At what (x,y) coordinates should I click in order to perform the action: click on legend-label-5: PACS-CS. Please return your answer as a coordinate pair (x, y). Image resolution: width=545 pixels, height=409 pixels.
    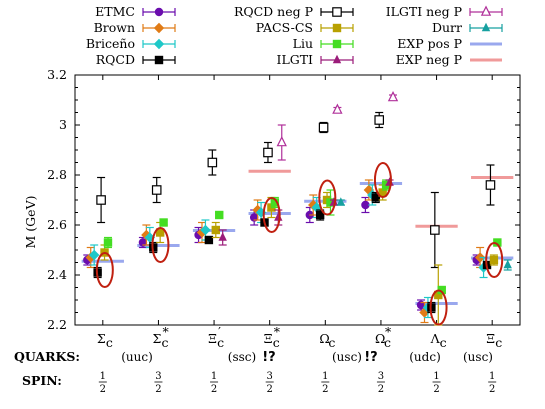
    Looking at the image, I should click on (284, 27).